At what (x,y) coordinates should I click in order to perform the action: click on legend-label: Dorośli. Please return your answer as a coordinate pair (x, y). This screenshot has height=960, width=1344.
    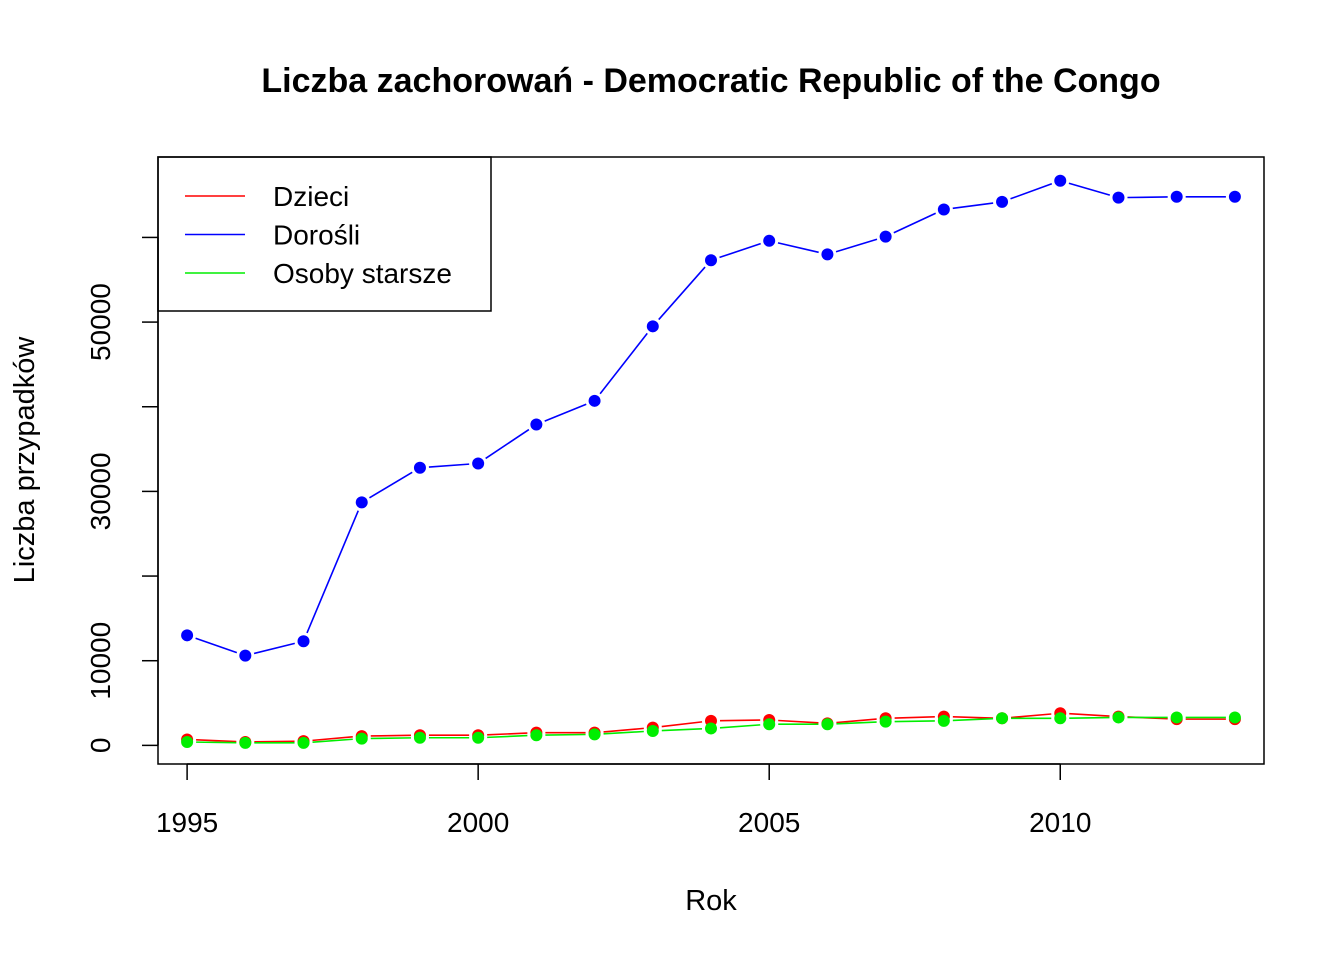
    Looking at the image, I should click on (316, 235).